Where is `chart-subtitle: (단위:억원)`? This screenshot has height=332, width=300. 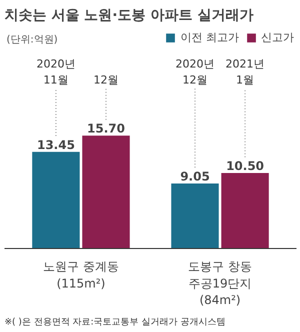
chart-subtitle: (단위:억원) is located at coordinates (32, 40).